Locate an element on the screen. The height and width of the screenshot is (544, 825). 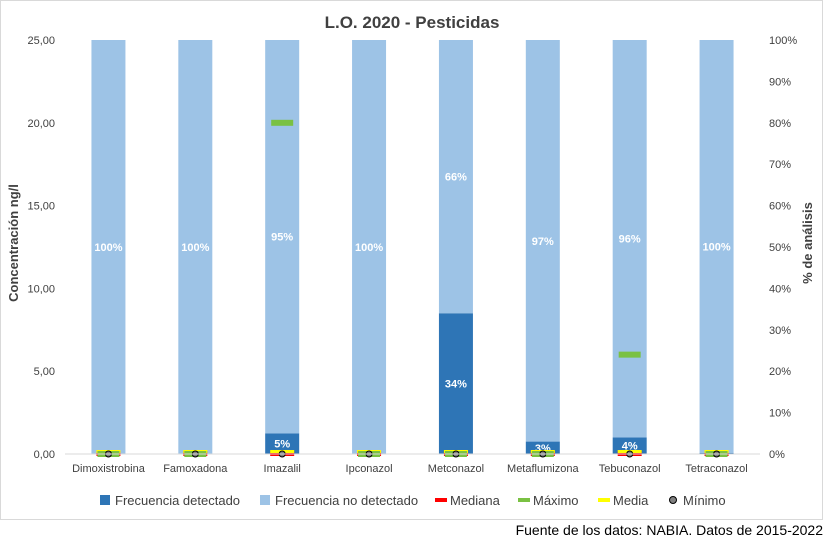
data-label-not-detected: 96% is located at coordinates (630, 240).